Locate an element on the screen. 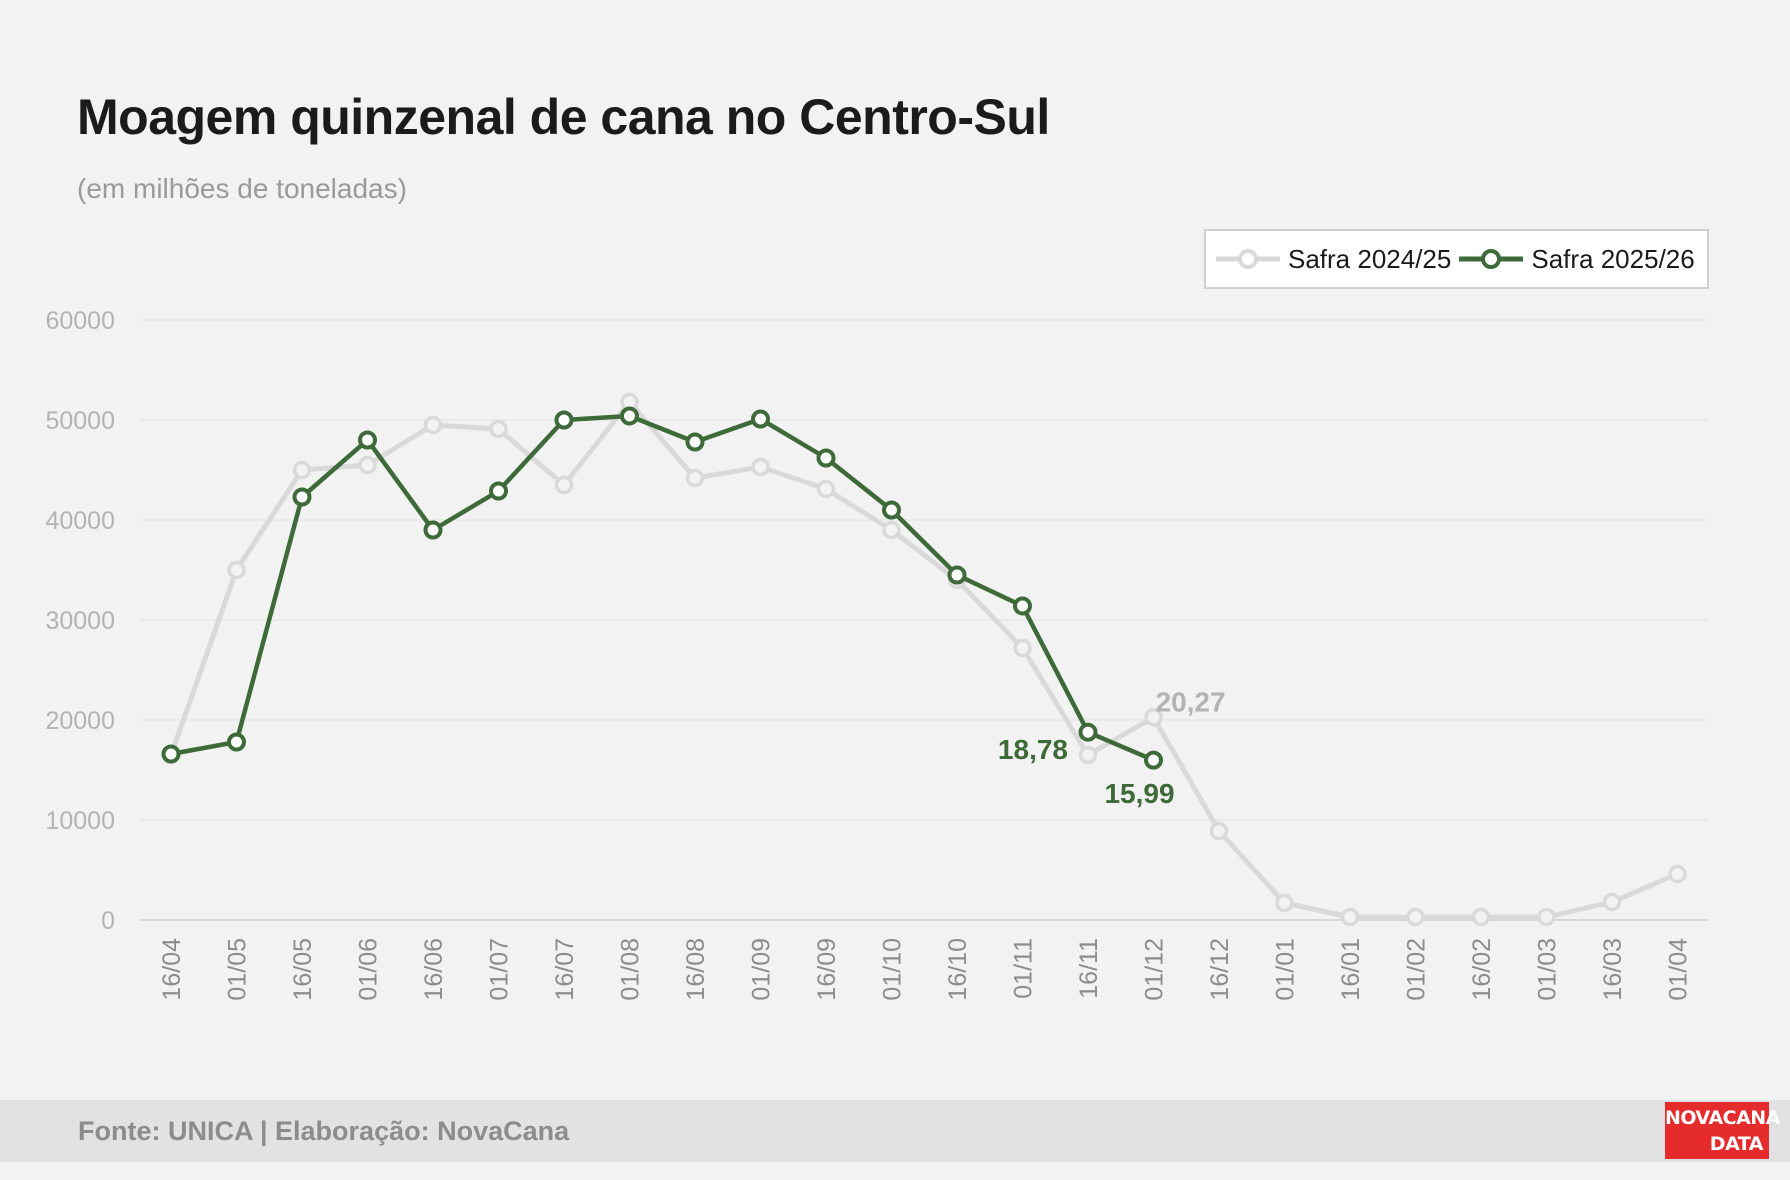  y-axis-ticks: 0 10000 20000 30000 40000 50000 60000 is located at coordinates (80, 621).